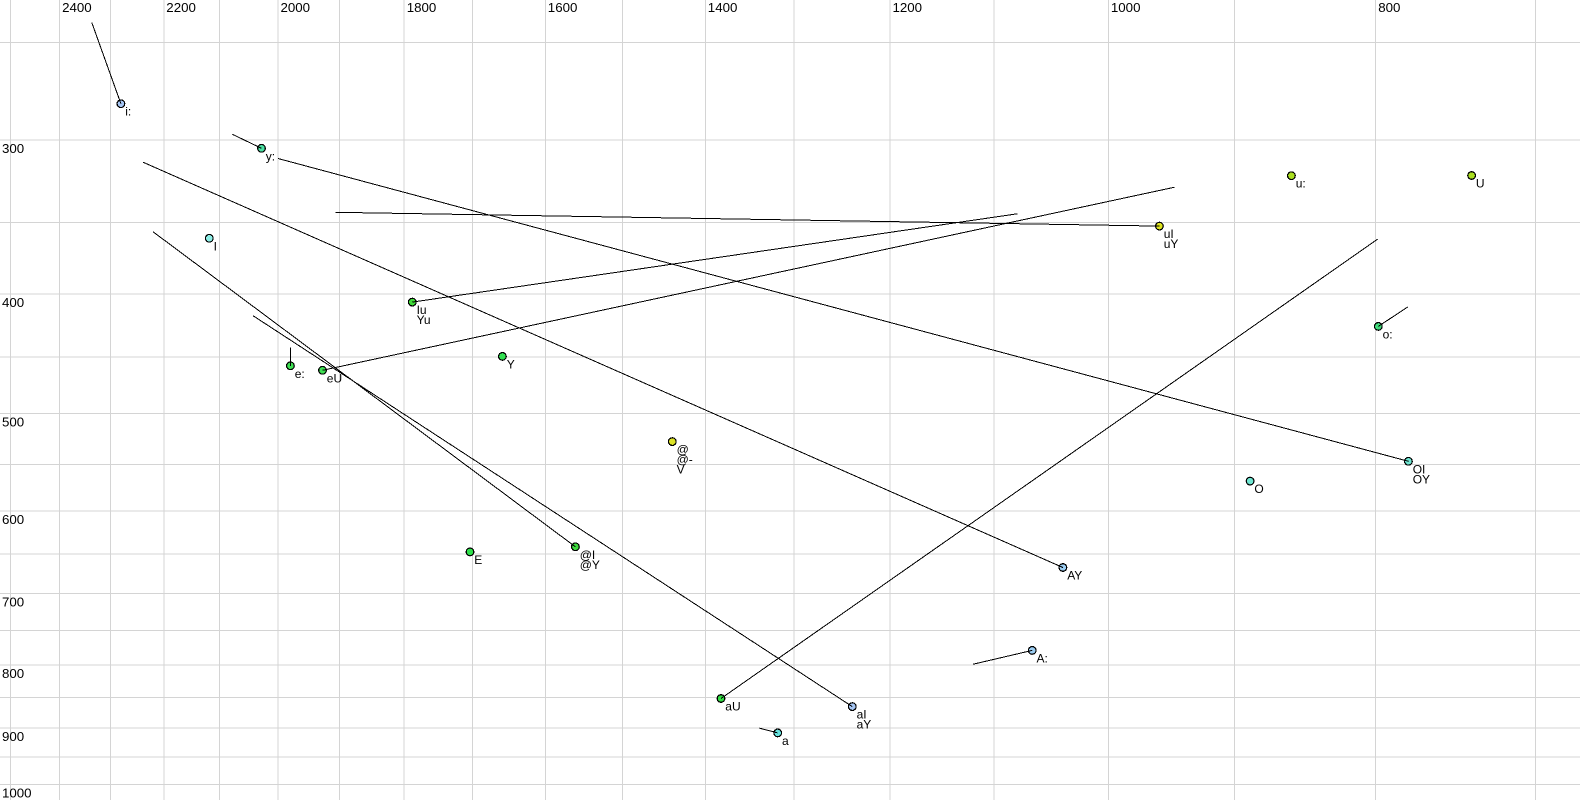 The height and width of the screenshot is (800, 1580). What do you see at coordinates (270, 156) in the screenshot?
I see `svg-text: y:` at bounding box center [270, 156].